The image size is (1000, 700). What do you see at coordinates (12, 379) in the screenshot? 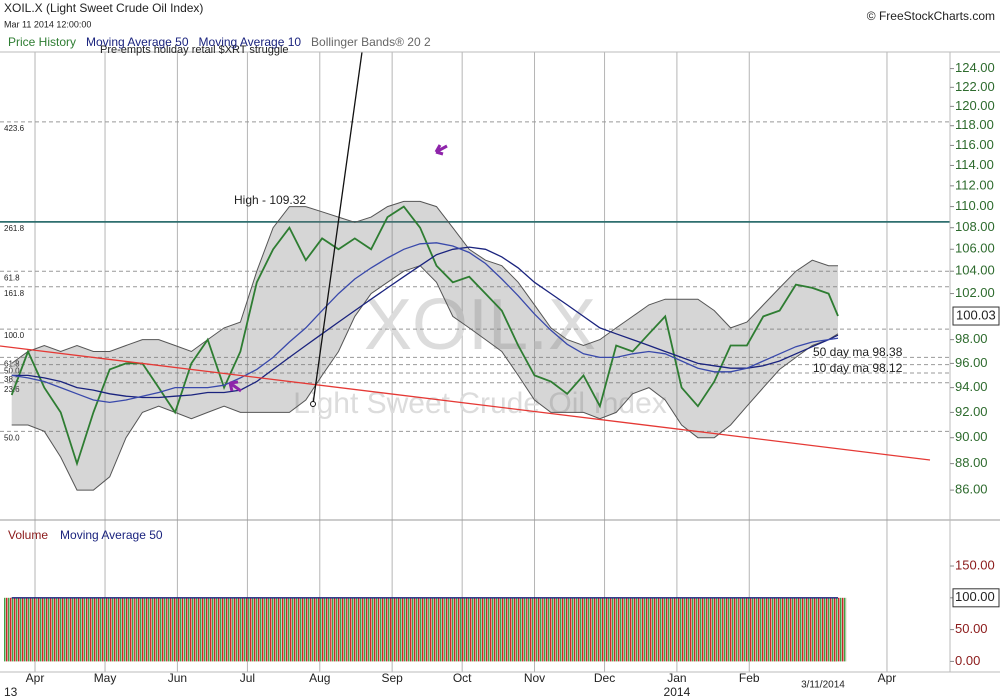
I see `level-label: 38.2` at bounding box center [12, 379].